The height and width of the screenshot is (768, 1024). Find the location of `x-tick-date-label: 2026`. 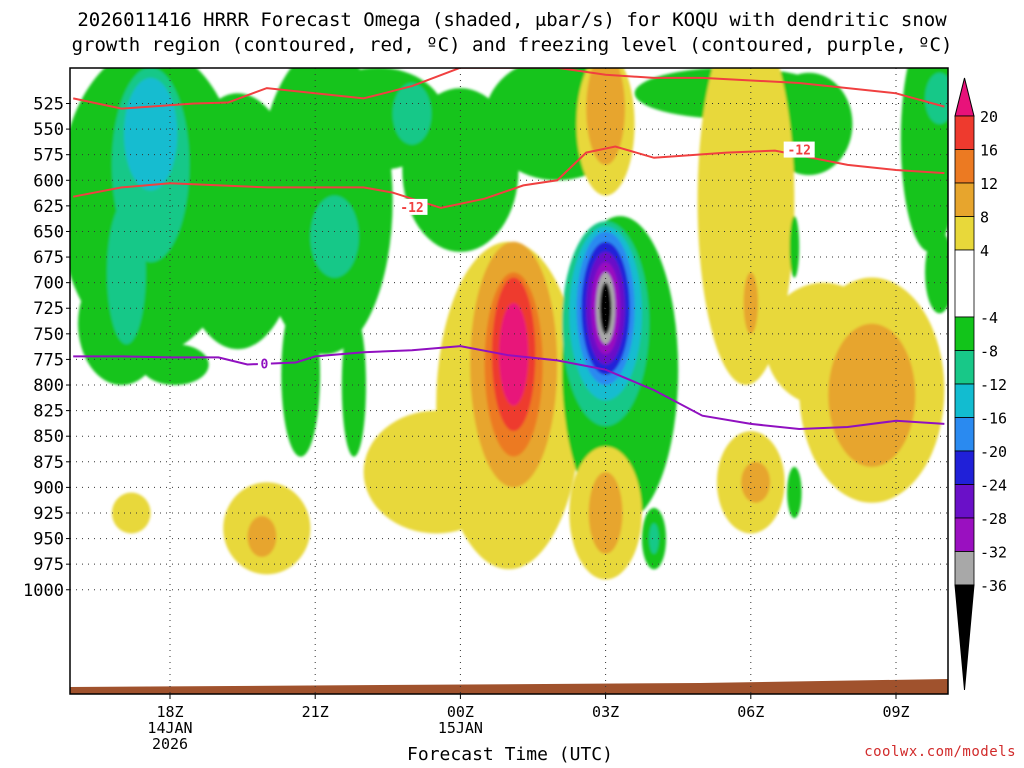

x-tick-date-label: 2026 is located at coordinates (170, 744).